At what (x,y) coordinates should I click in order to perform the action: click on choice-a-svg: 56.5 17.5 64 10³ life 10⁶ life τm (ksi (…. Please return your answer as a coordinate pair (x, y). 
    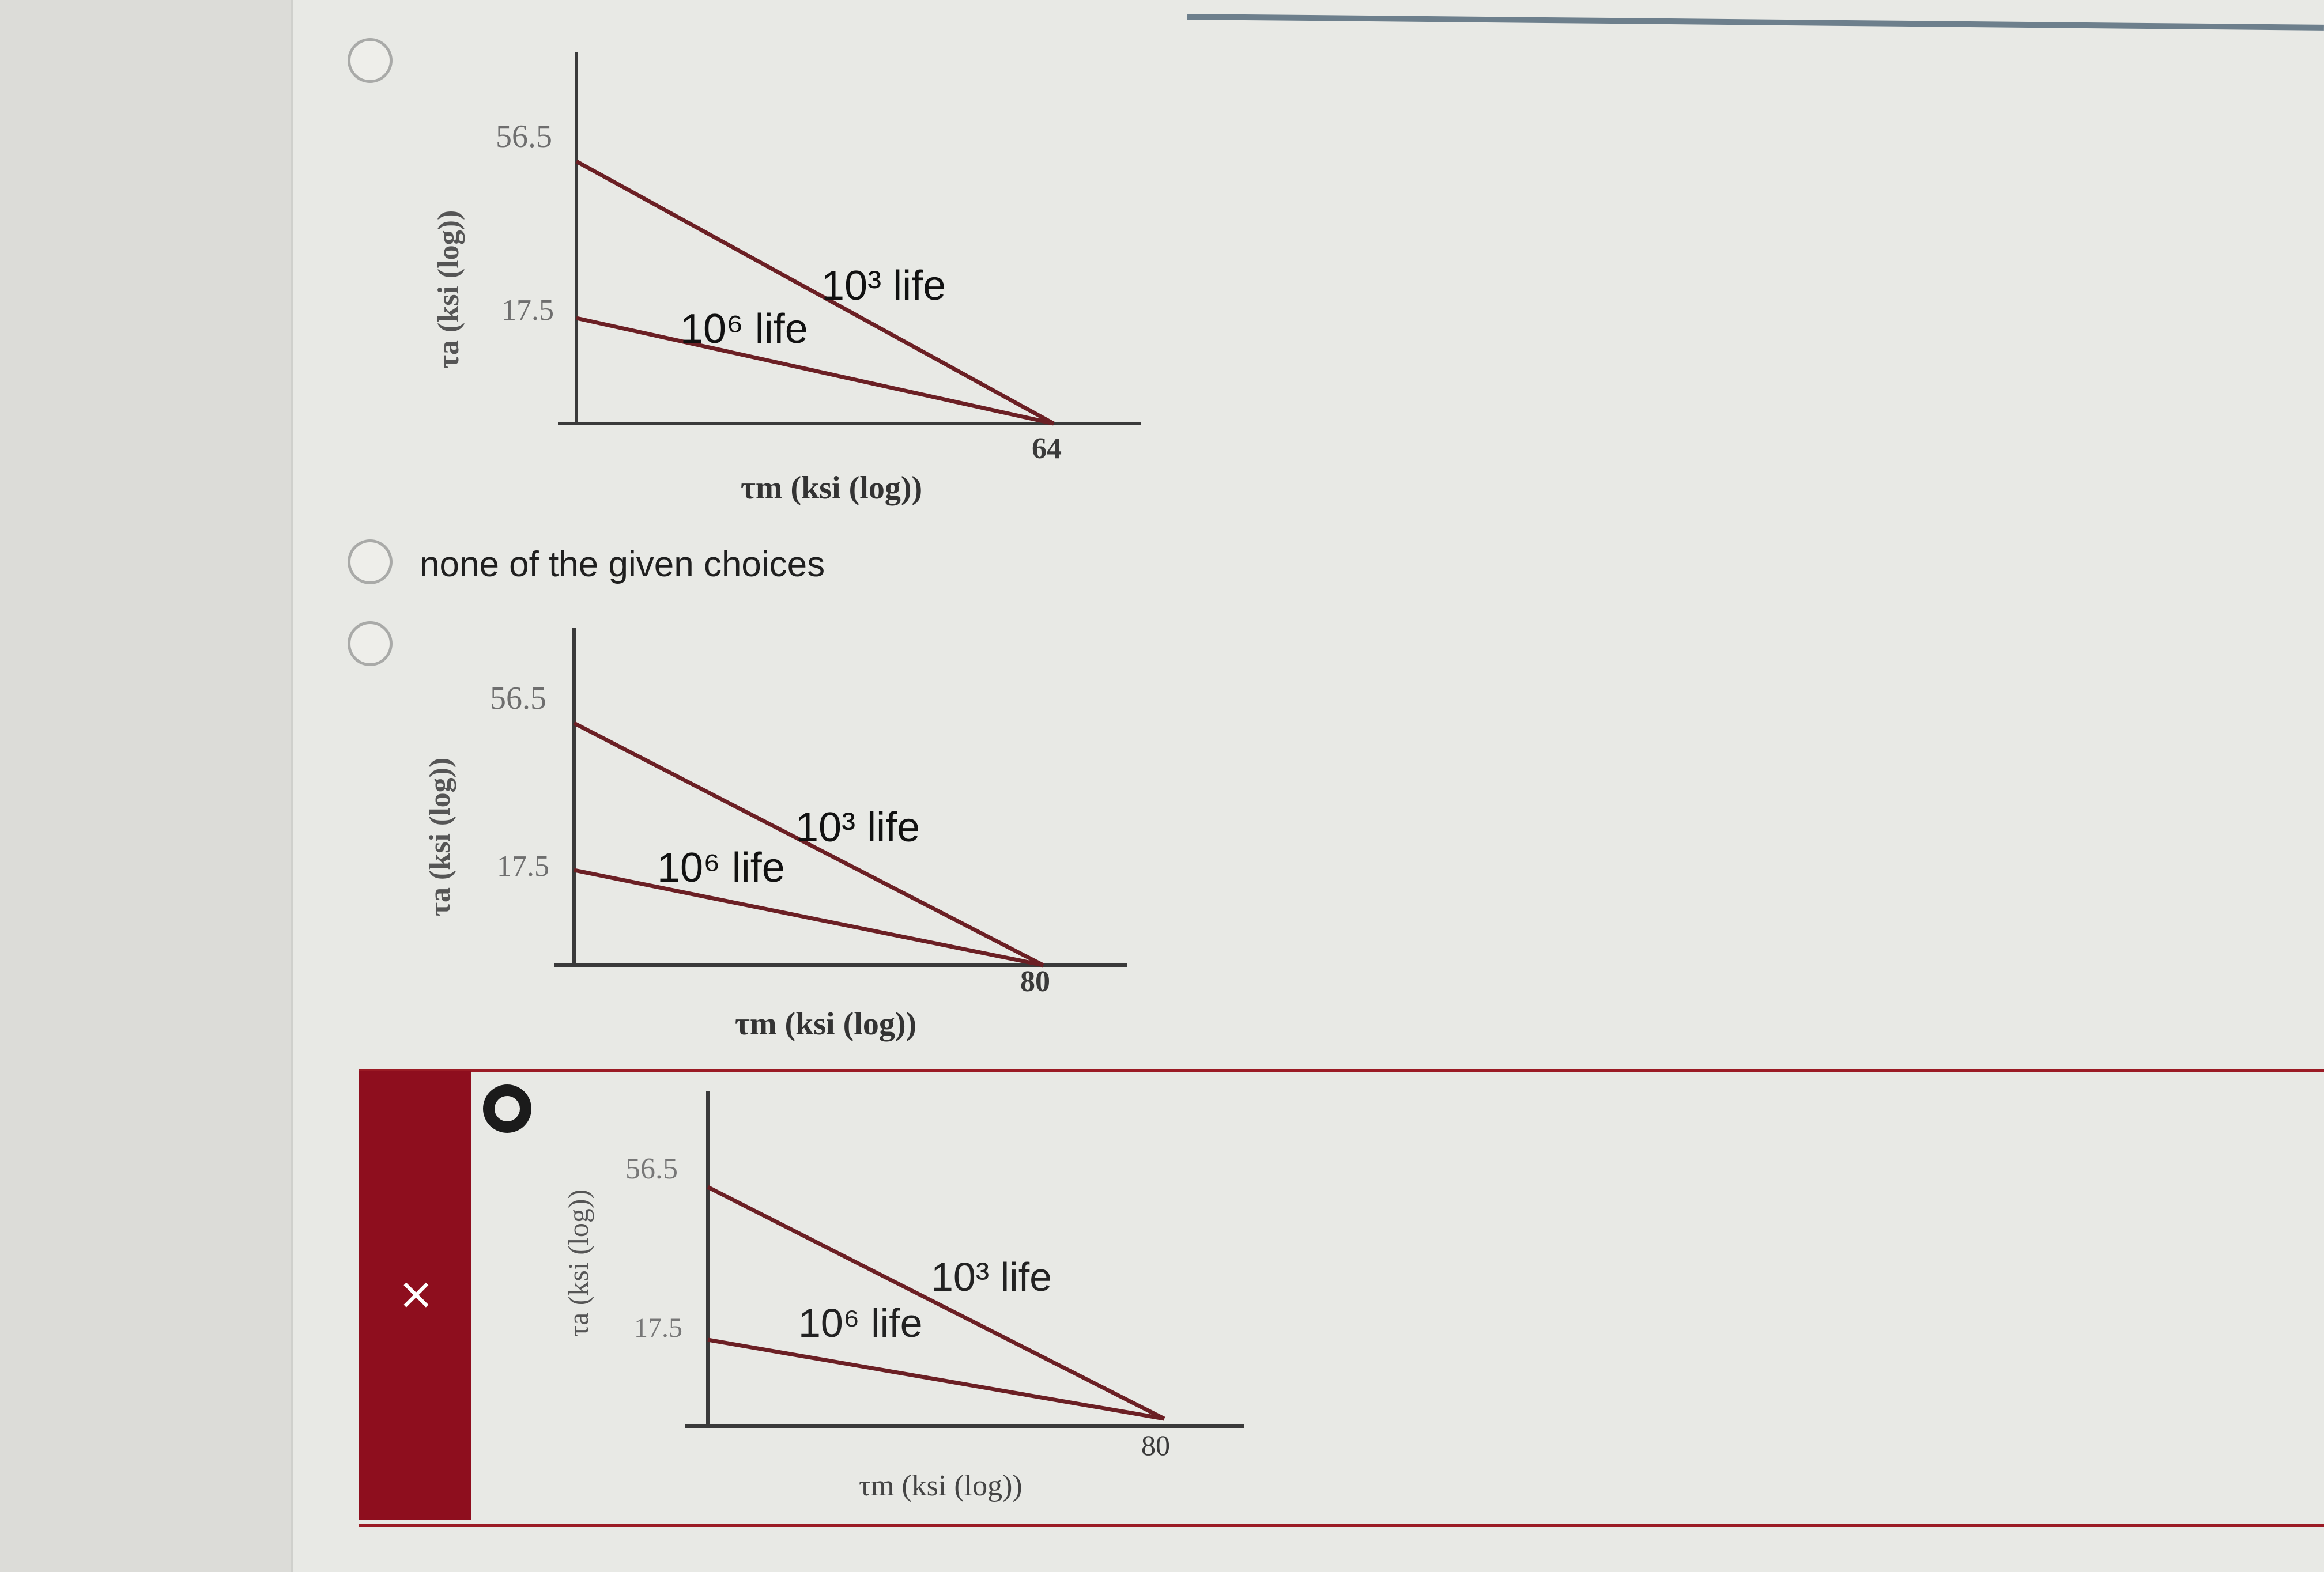
    Looking at the image, I should click on (786, 279).